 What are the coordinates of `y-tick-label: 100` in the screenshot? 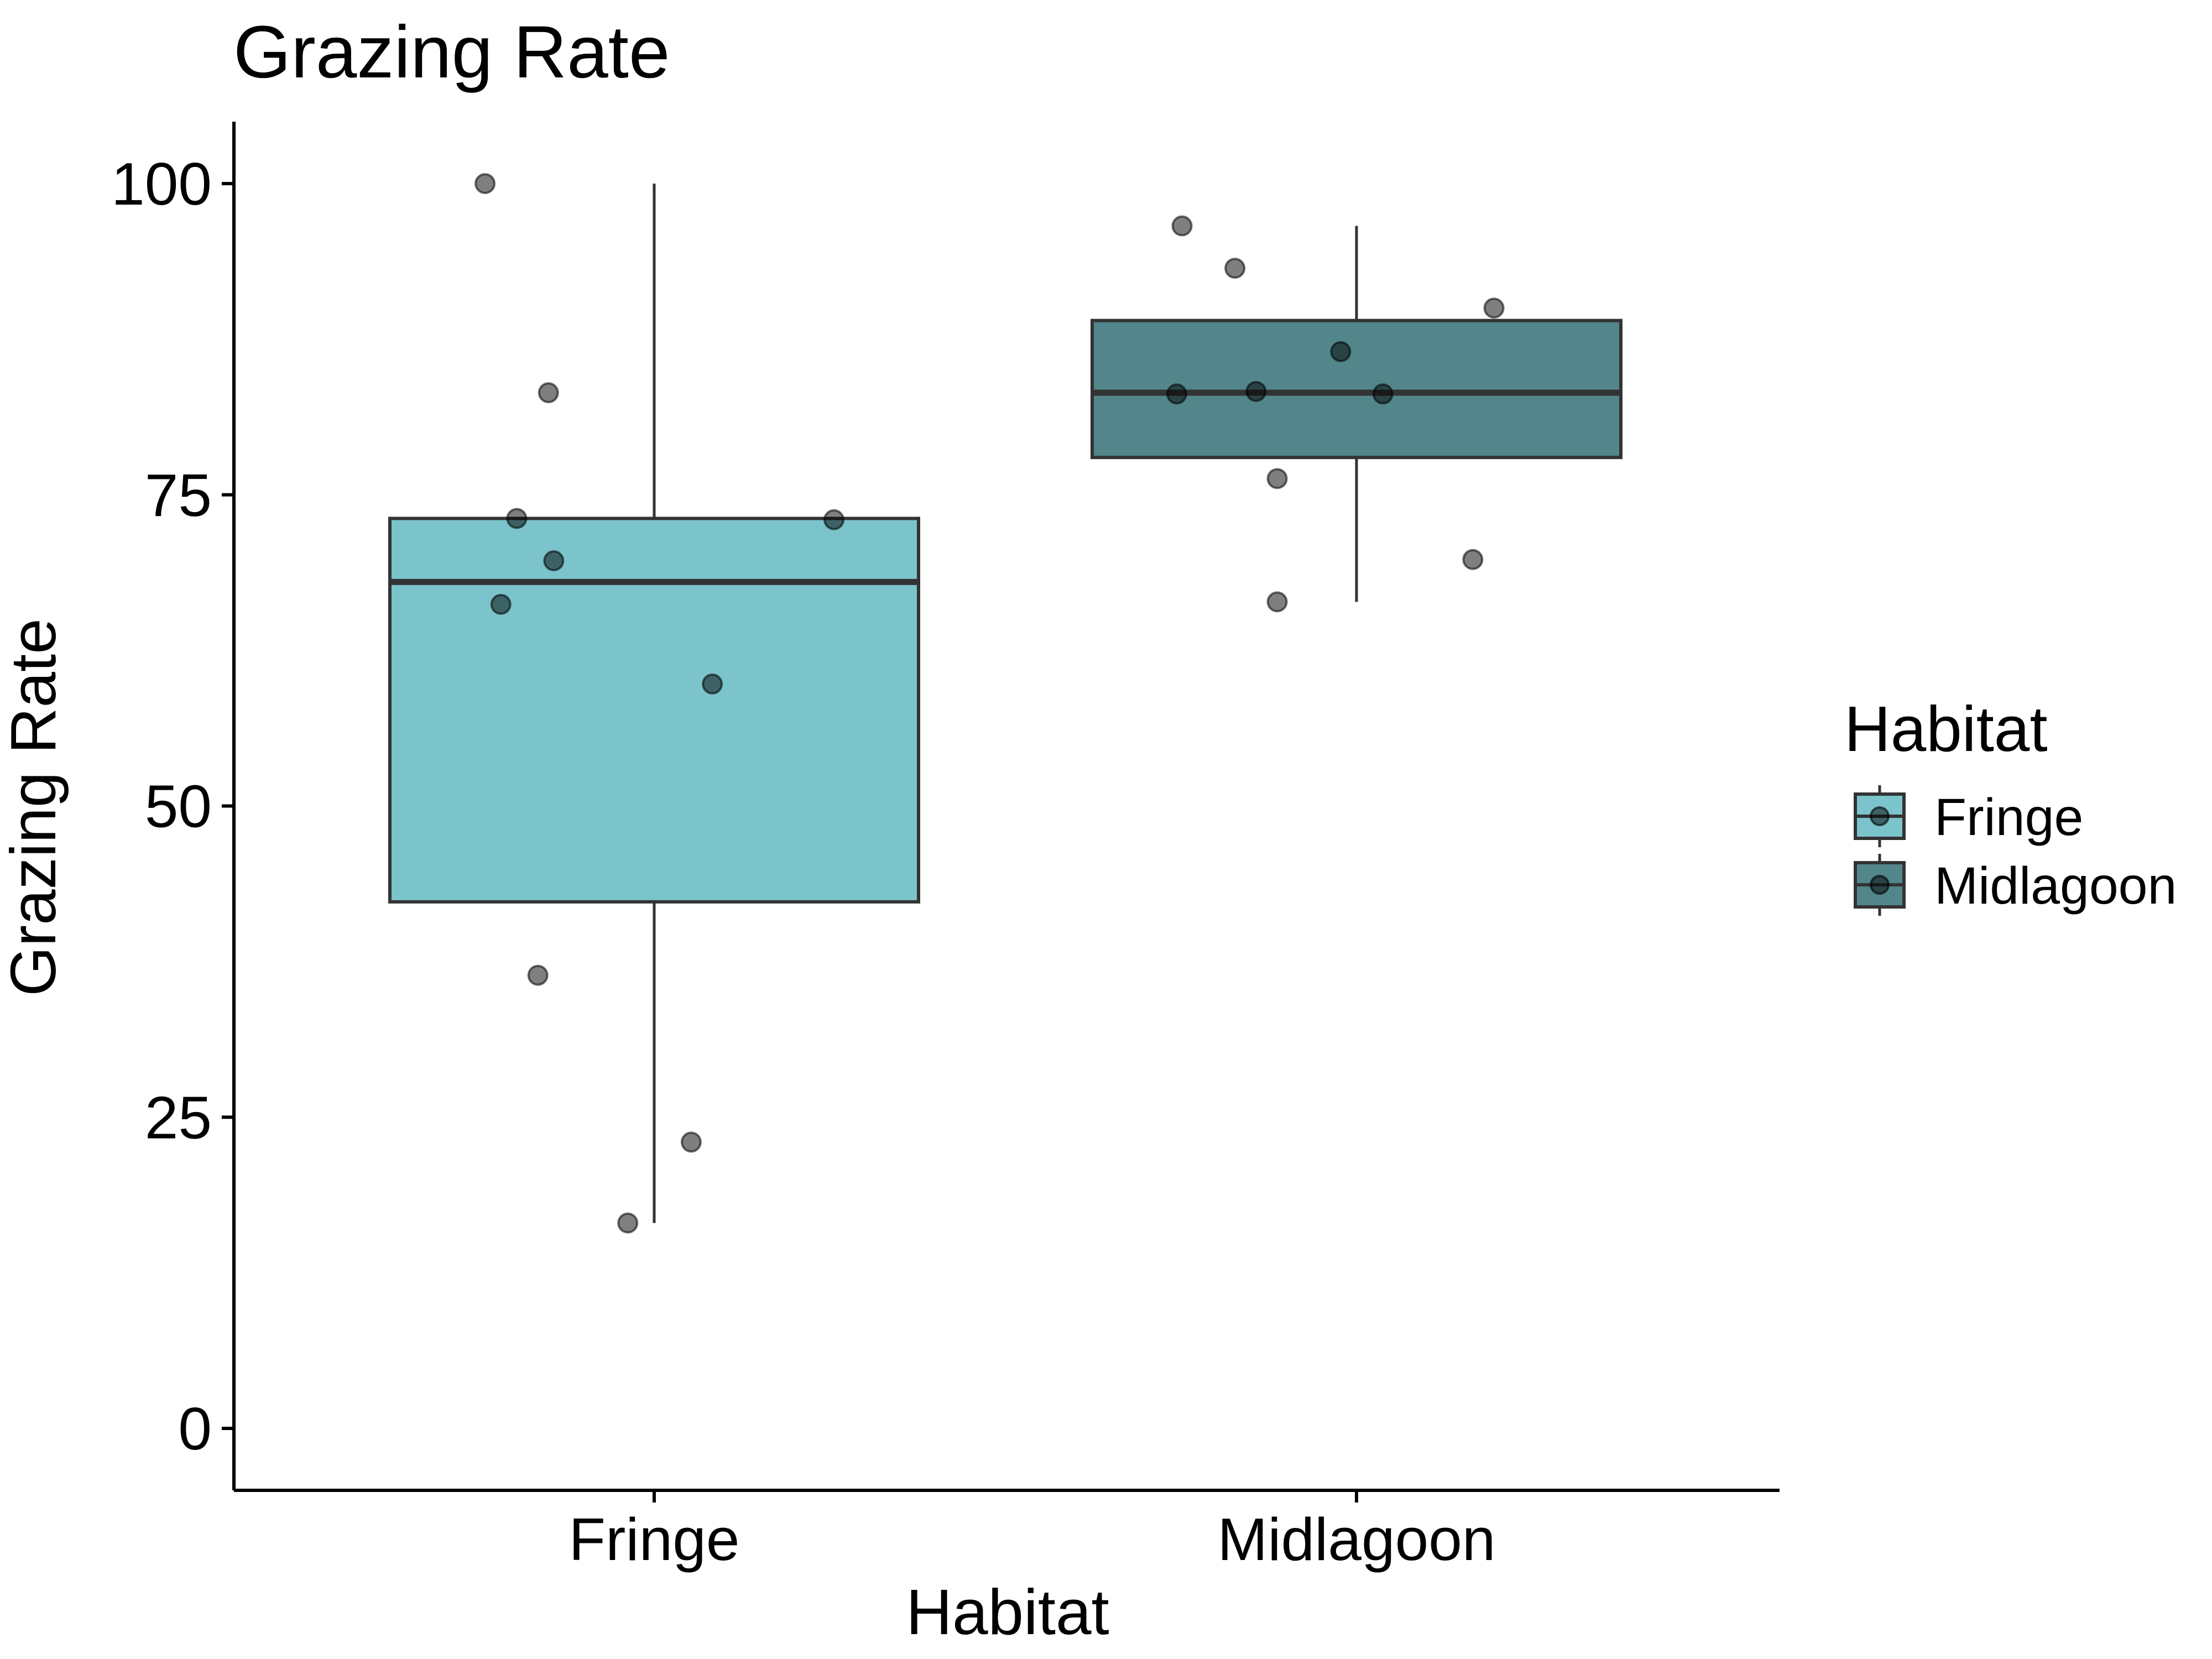 It's located at (162, 184).